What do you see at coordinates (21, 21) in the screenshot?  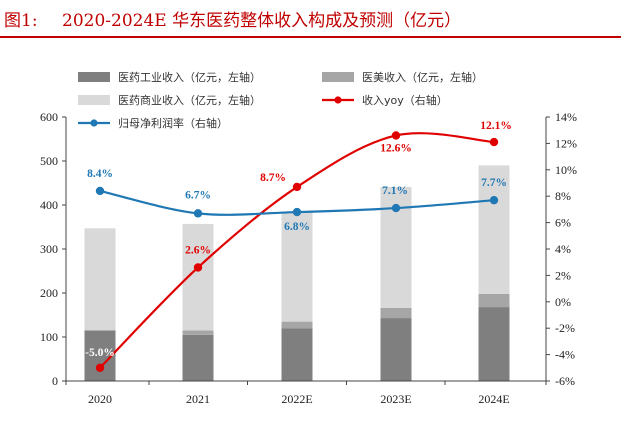 I see `figure-number: 图1:` at bounding box center [21, 21].